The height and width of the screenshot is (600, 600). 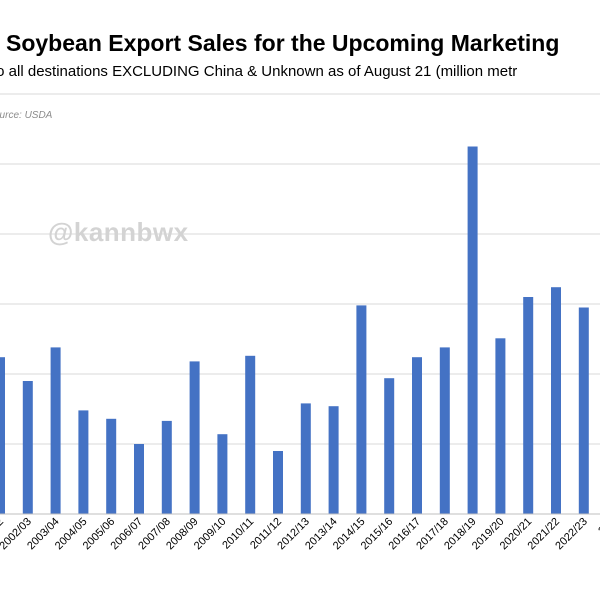 I want to click on x-tick-label: 2, so click(x=3, y=522).